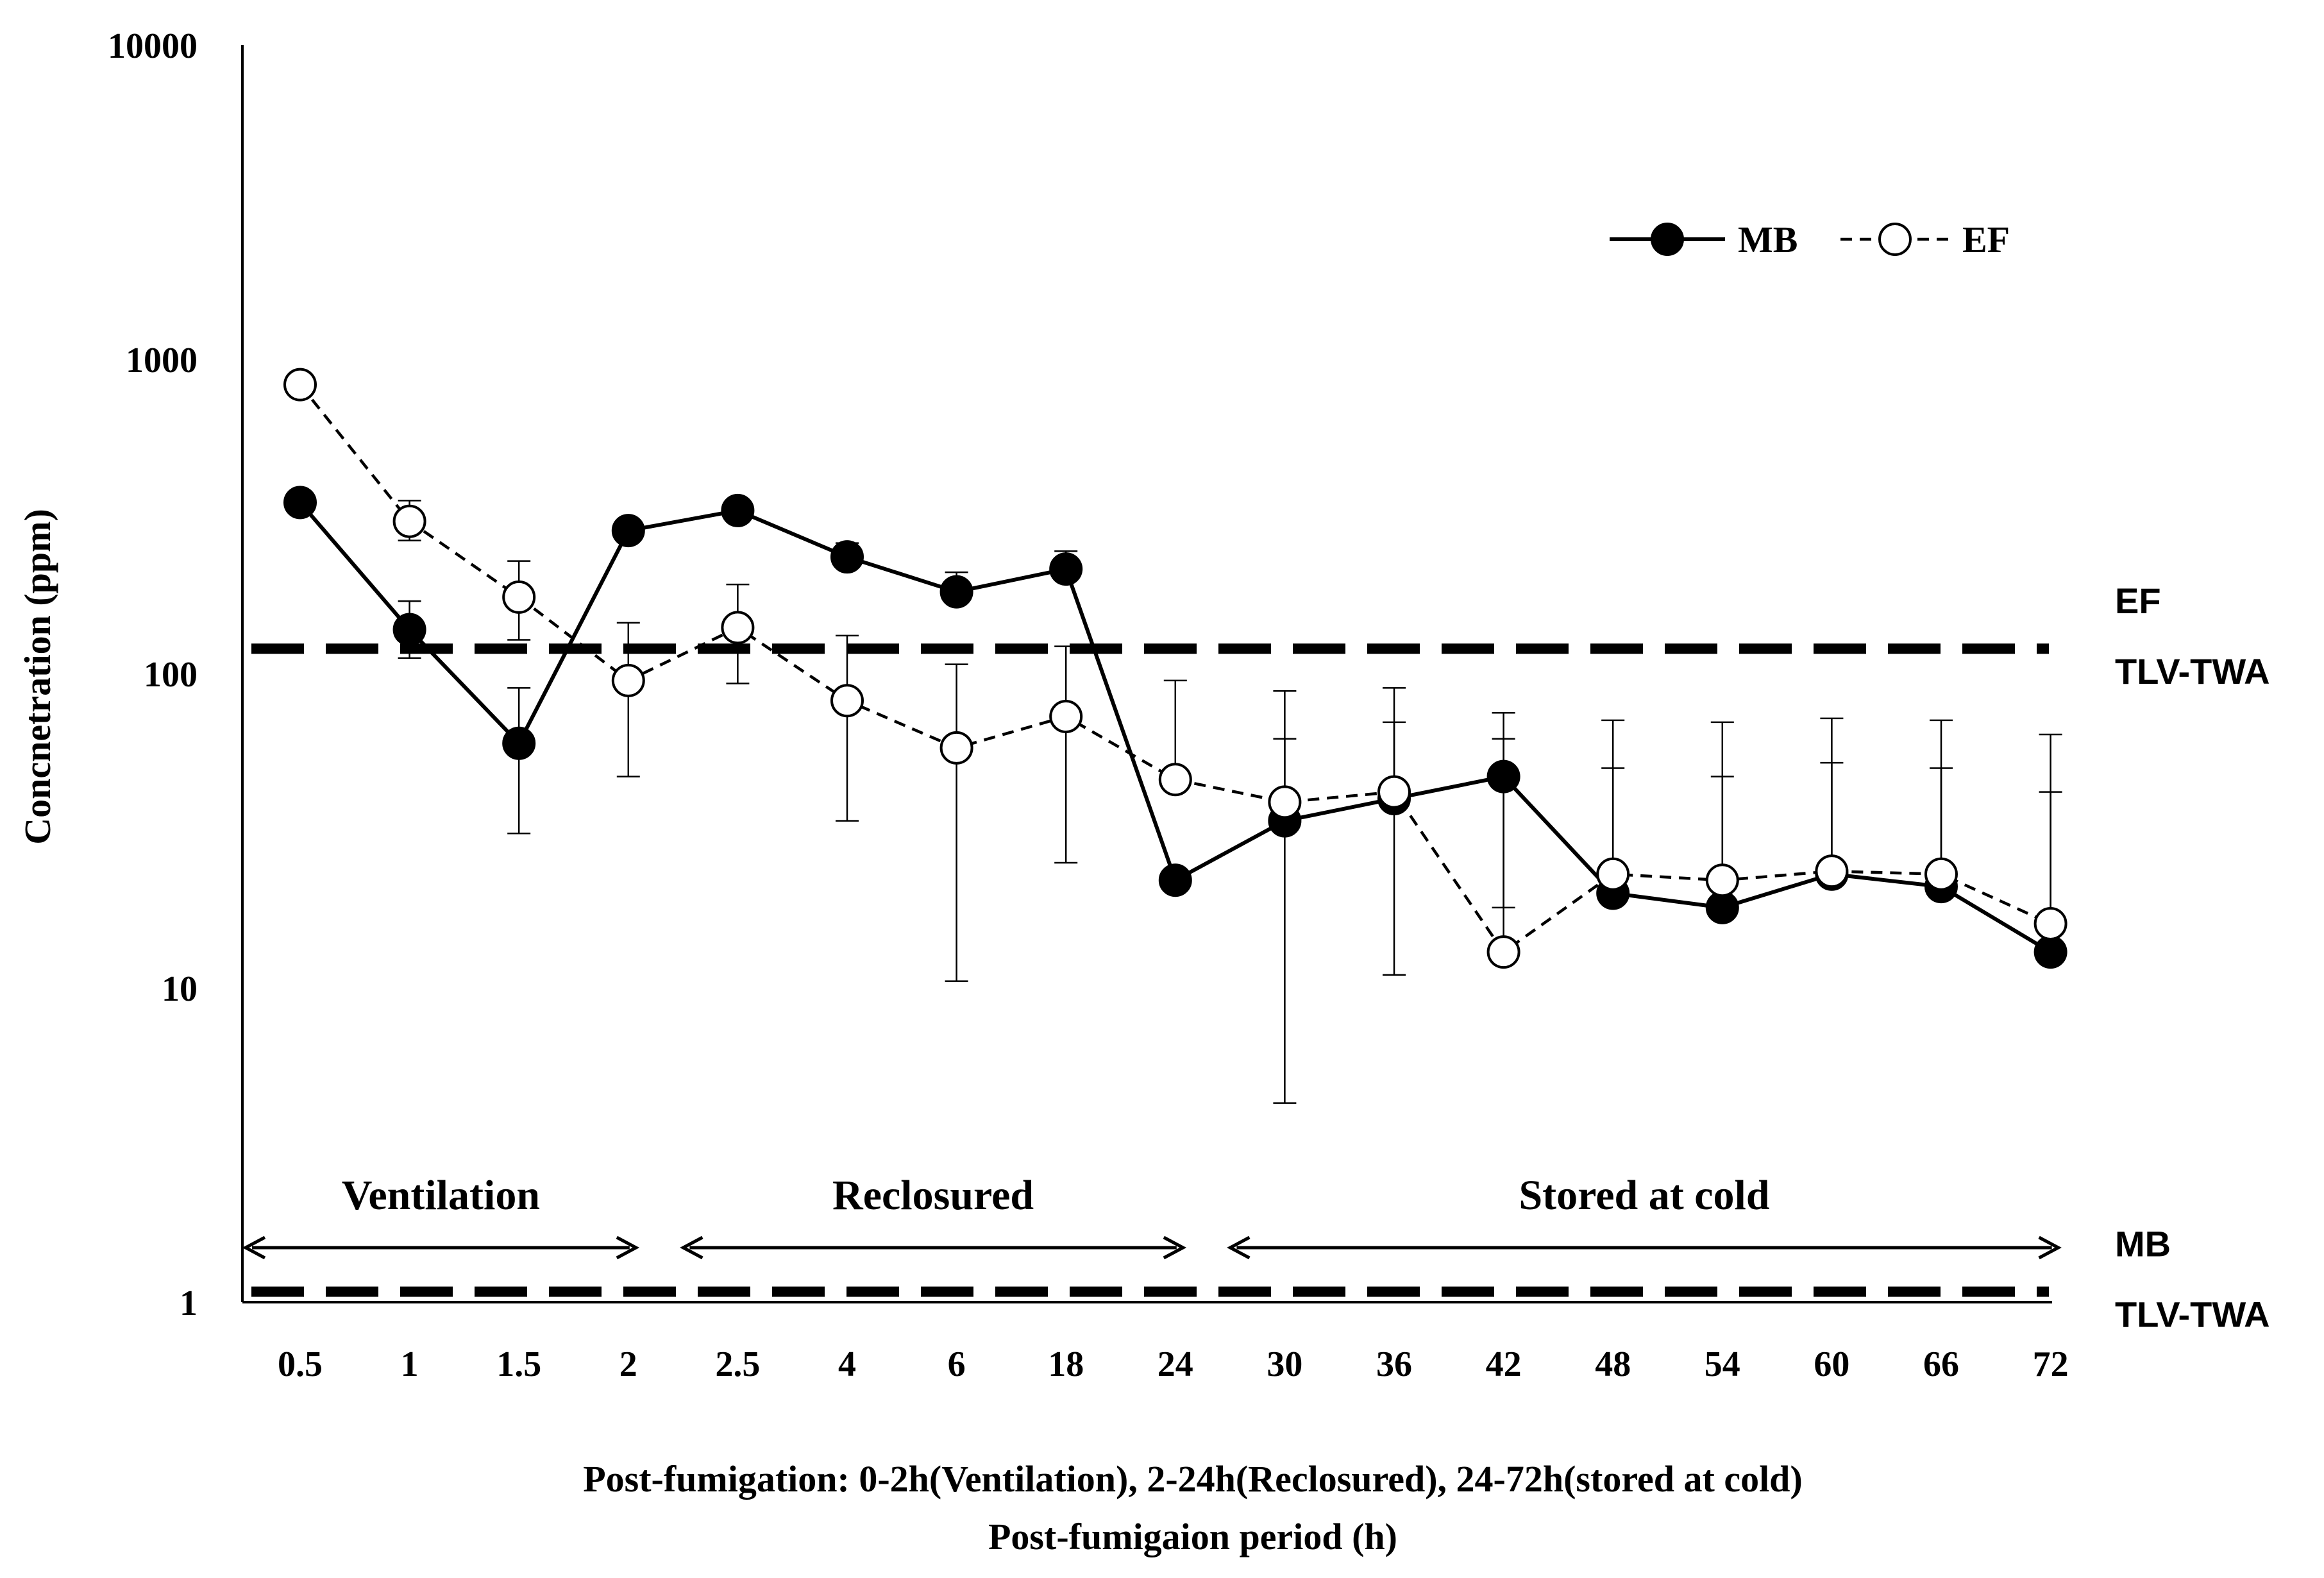  What do you see at coordinates (847, 1364) in the screenshot?
I see `x-tick-label-4: 4` at bounding box center [847, 1364].